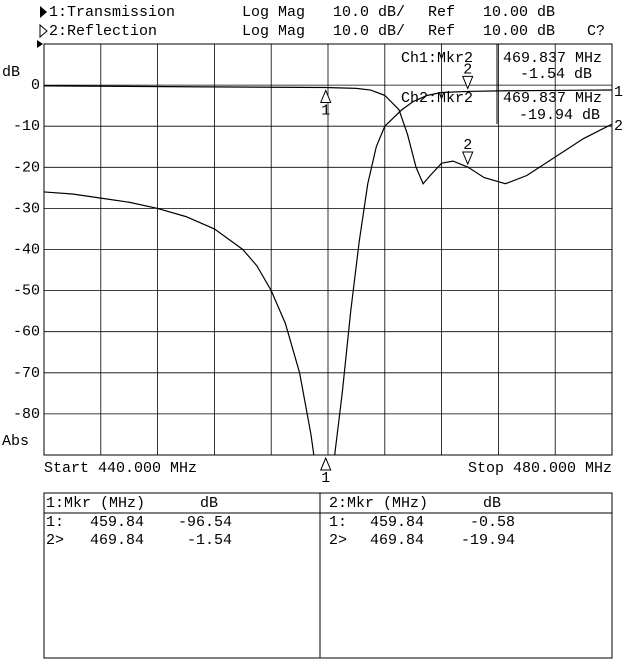 The height and width of the screenshot is (659, 640). I want to click on y-tick-label: 0, so click(35, 85).